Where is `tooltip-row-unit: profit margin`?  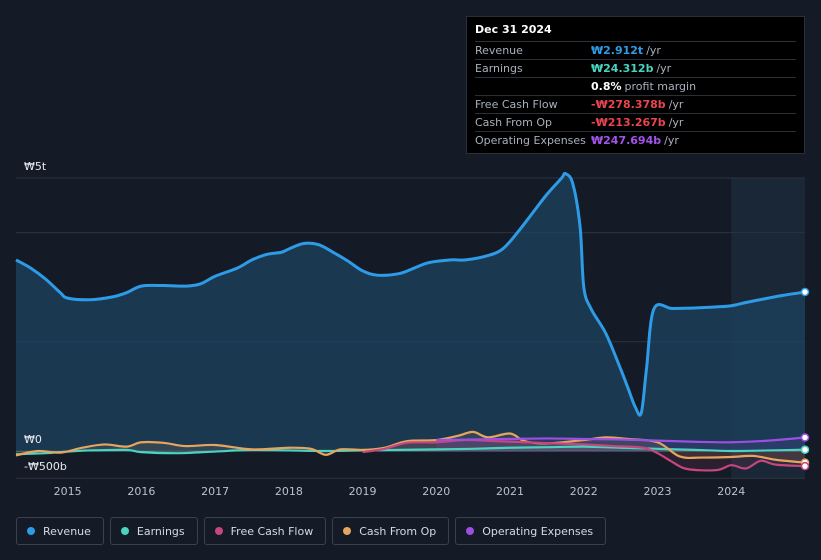 tooltip-row-unit: profit margin is located at coordinates (660, 86).